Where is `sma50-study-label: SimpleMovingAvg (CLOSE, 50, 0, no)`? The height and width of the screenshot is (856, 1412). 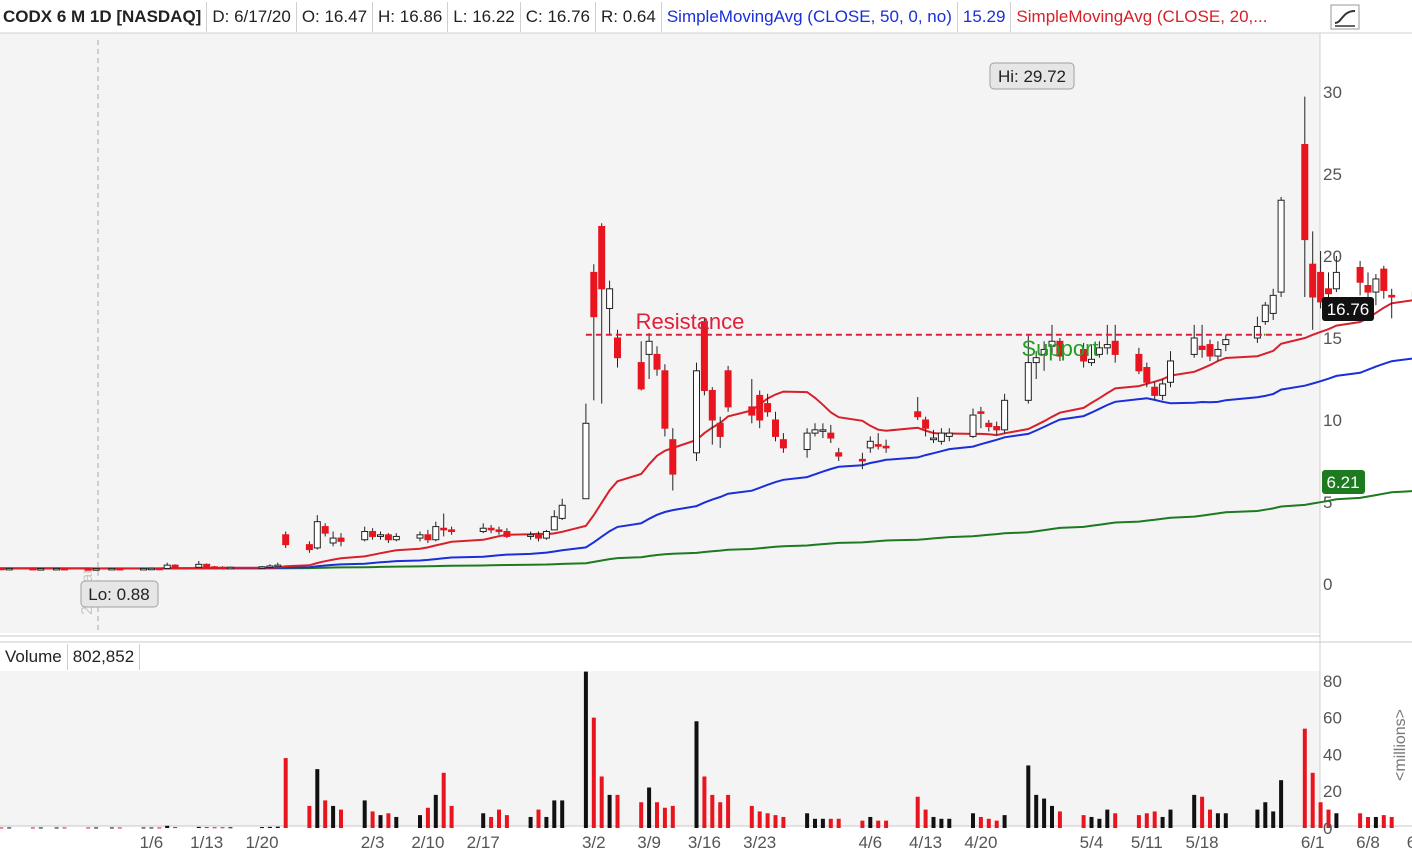
sma50-study-label: SimpleMovingAvg (CLOSE, 50, 0, no) is located at coordinates (810, 16).